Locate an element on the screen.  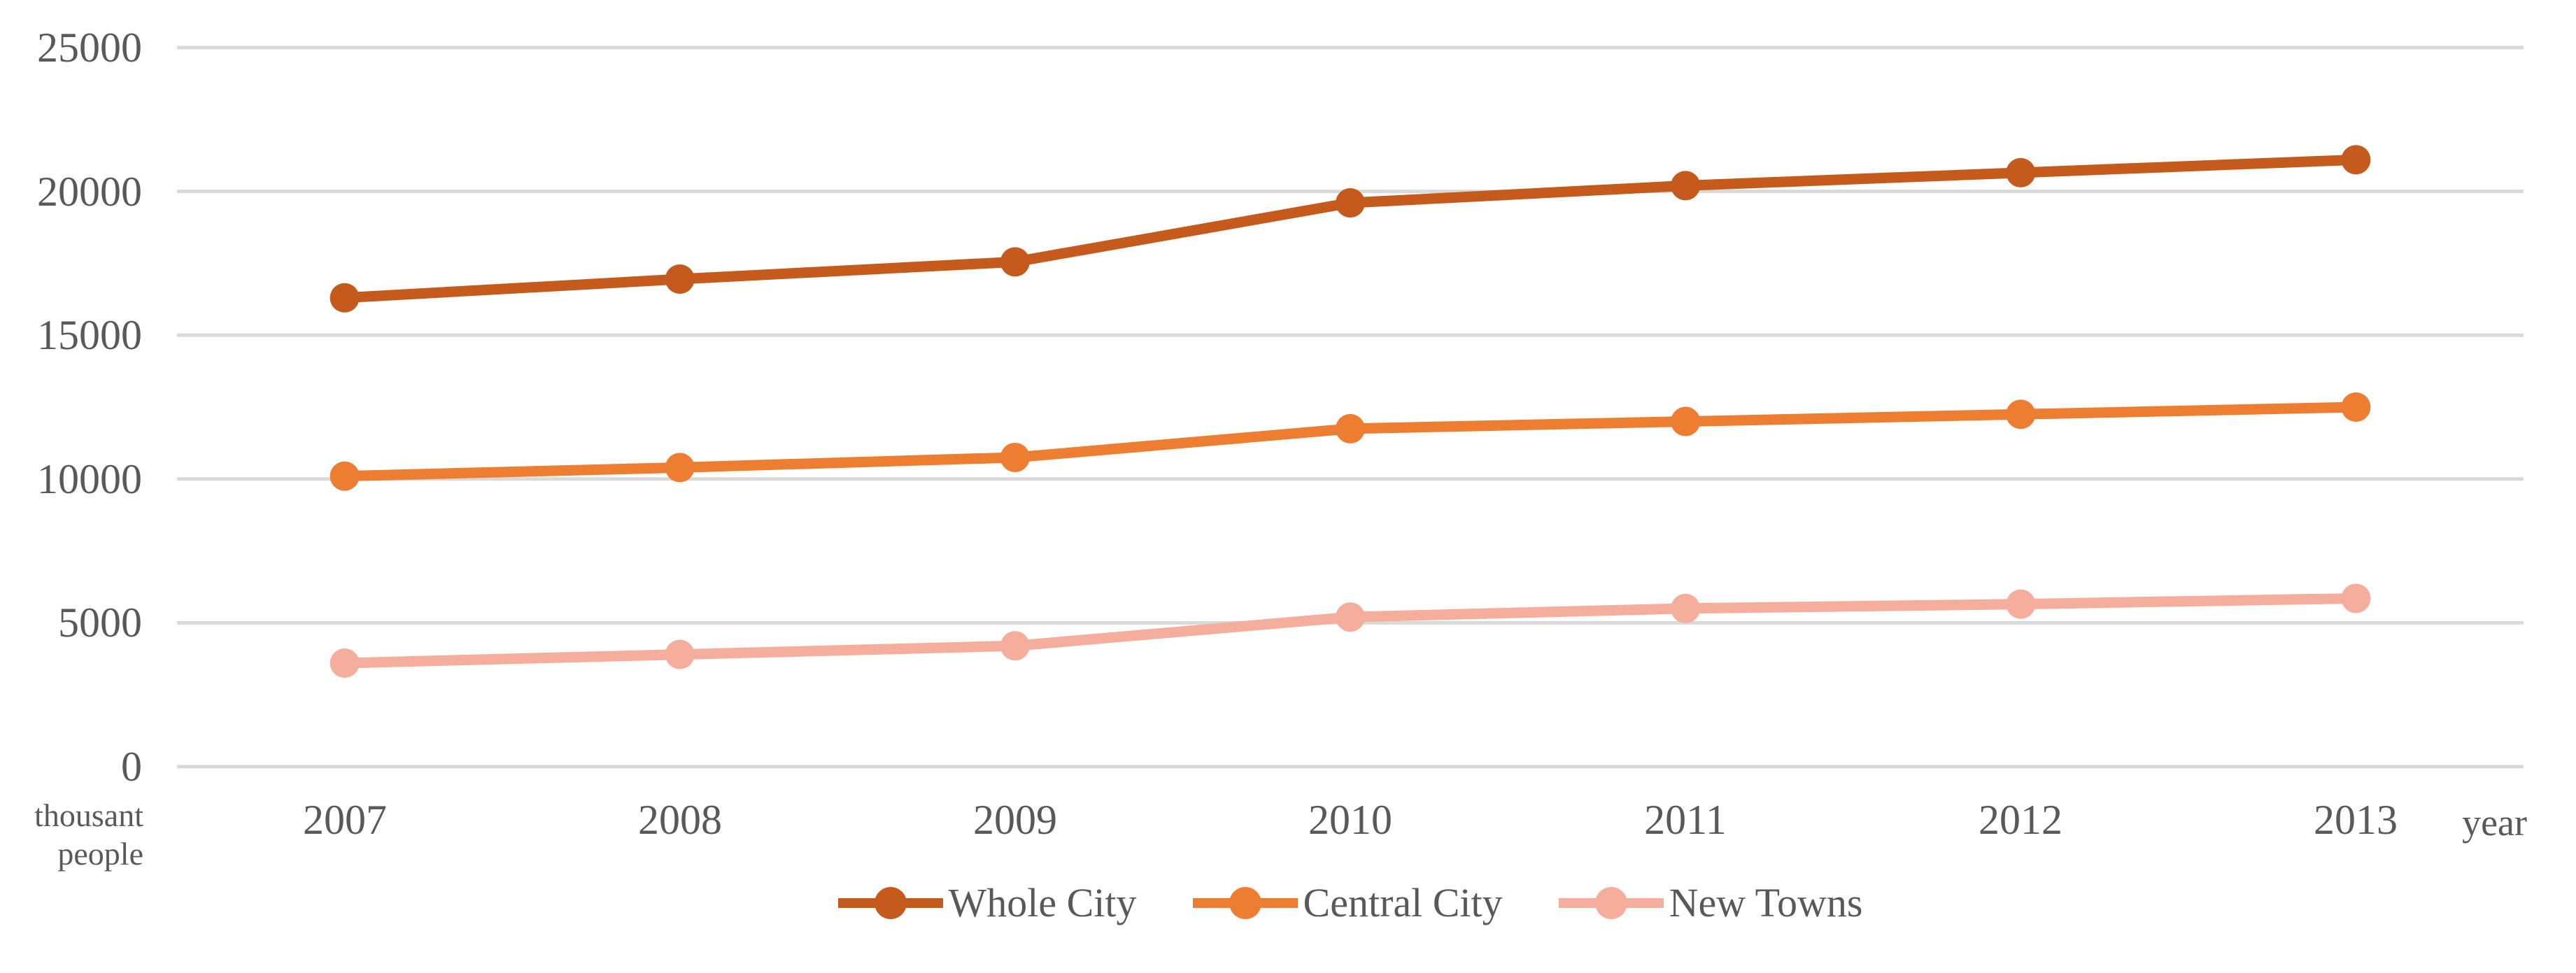
y-axis-tick-label: 15000 is located at coordinates (89, 335).